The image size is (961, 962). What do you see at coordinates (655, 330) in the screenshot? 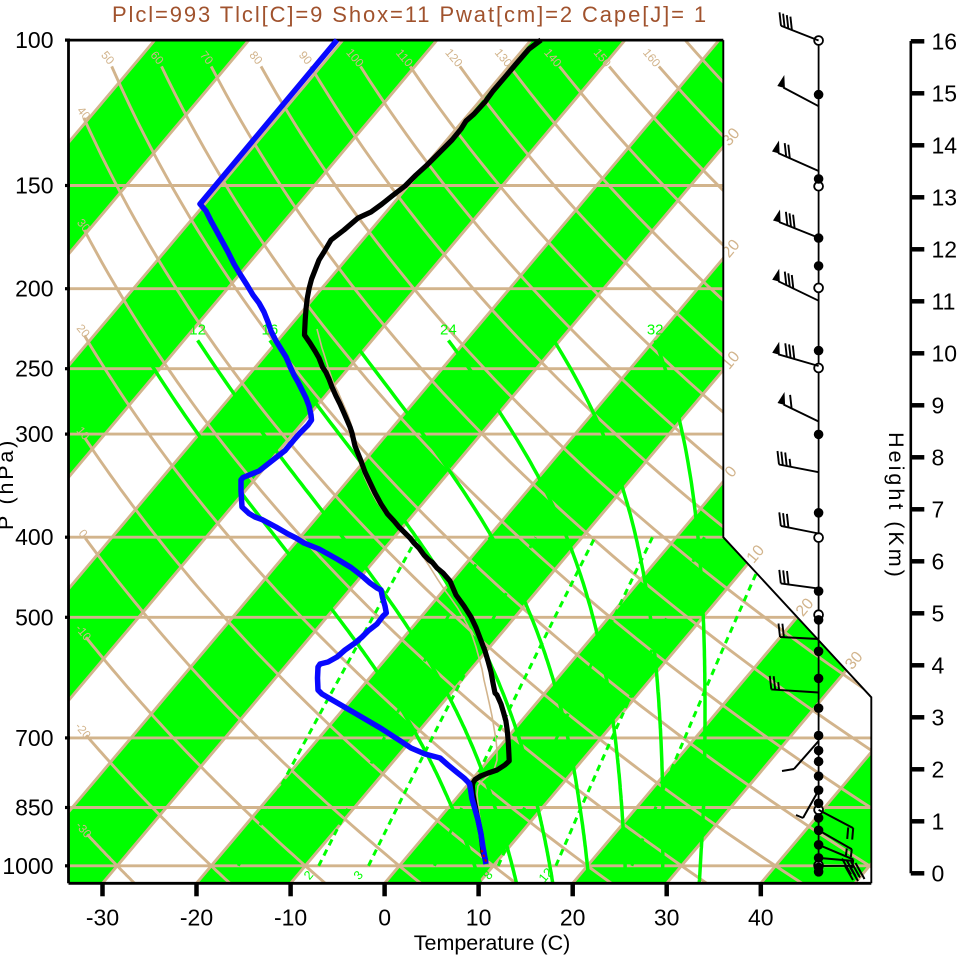
I see `svg-text: 32` at bounding box center [655, 330].